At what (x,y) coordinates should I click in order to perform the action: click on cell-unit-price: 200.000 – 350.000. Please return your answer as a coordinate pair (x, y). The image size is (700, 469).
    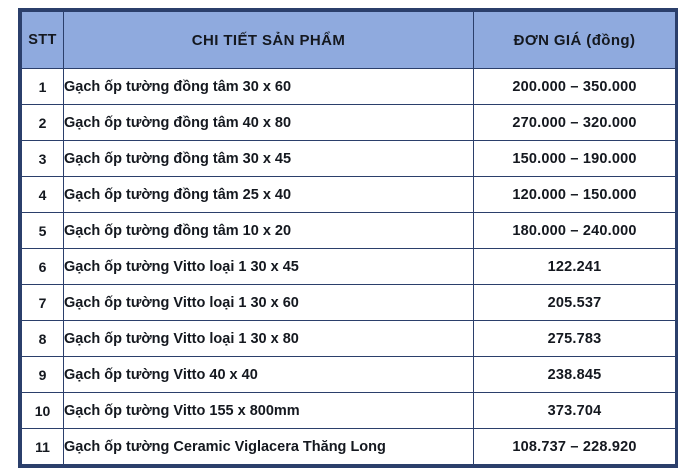
    Looking at the image, I should click on (574, 86).